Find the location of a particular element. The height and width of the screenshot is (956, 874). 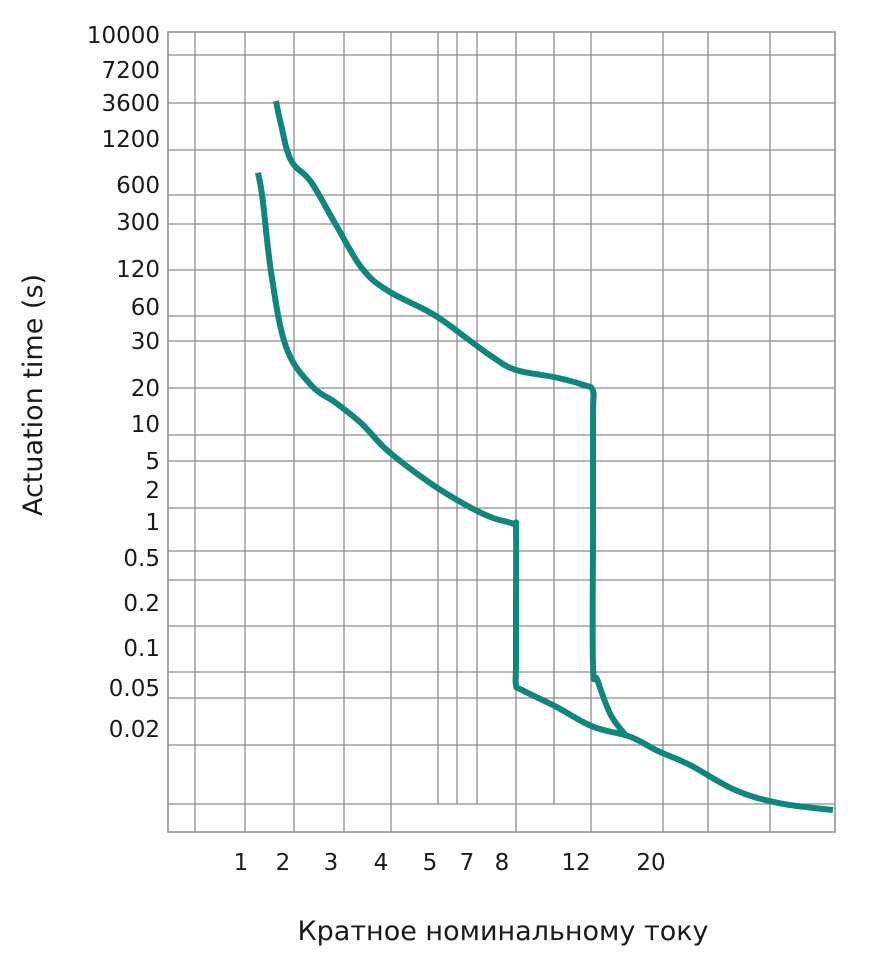

y-tick-label: 300 is located at coordinates (138, 223).